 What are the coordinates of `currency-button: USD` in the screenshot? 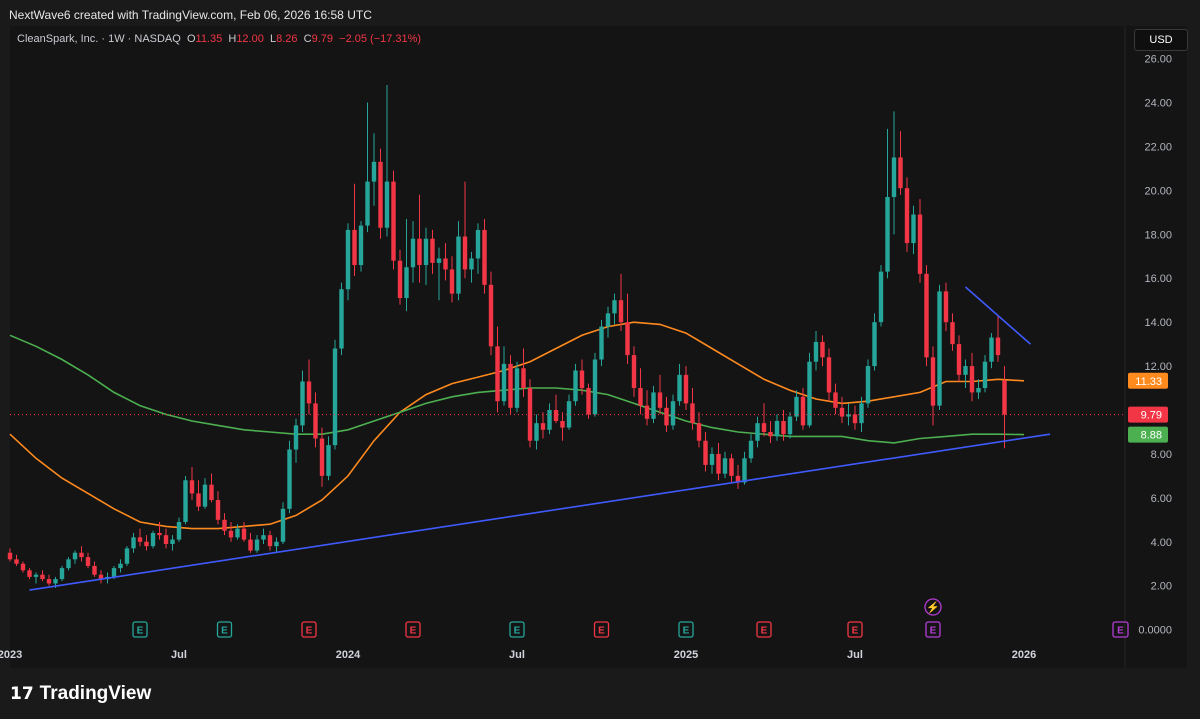 It's located at (1161, 40).